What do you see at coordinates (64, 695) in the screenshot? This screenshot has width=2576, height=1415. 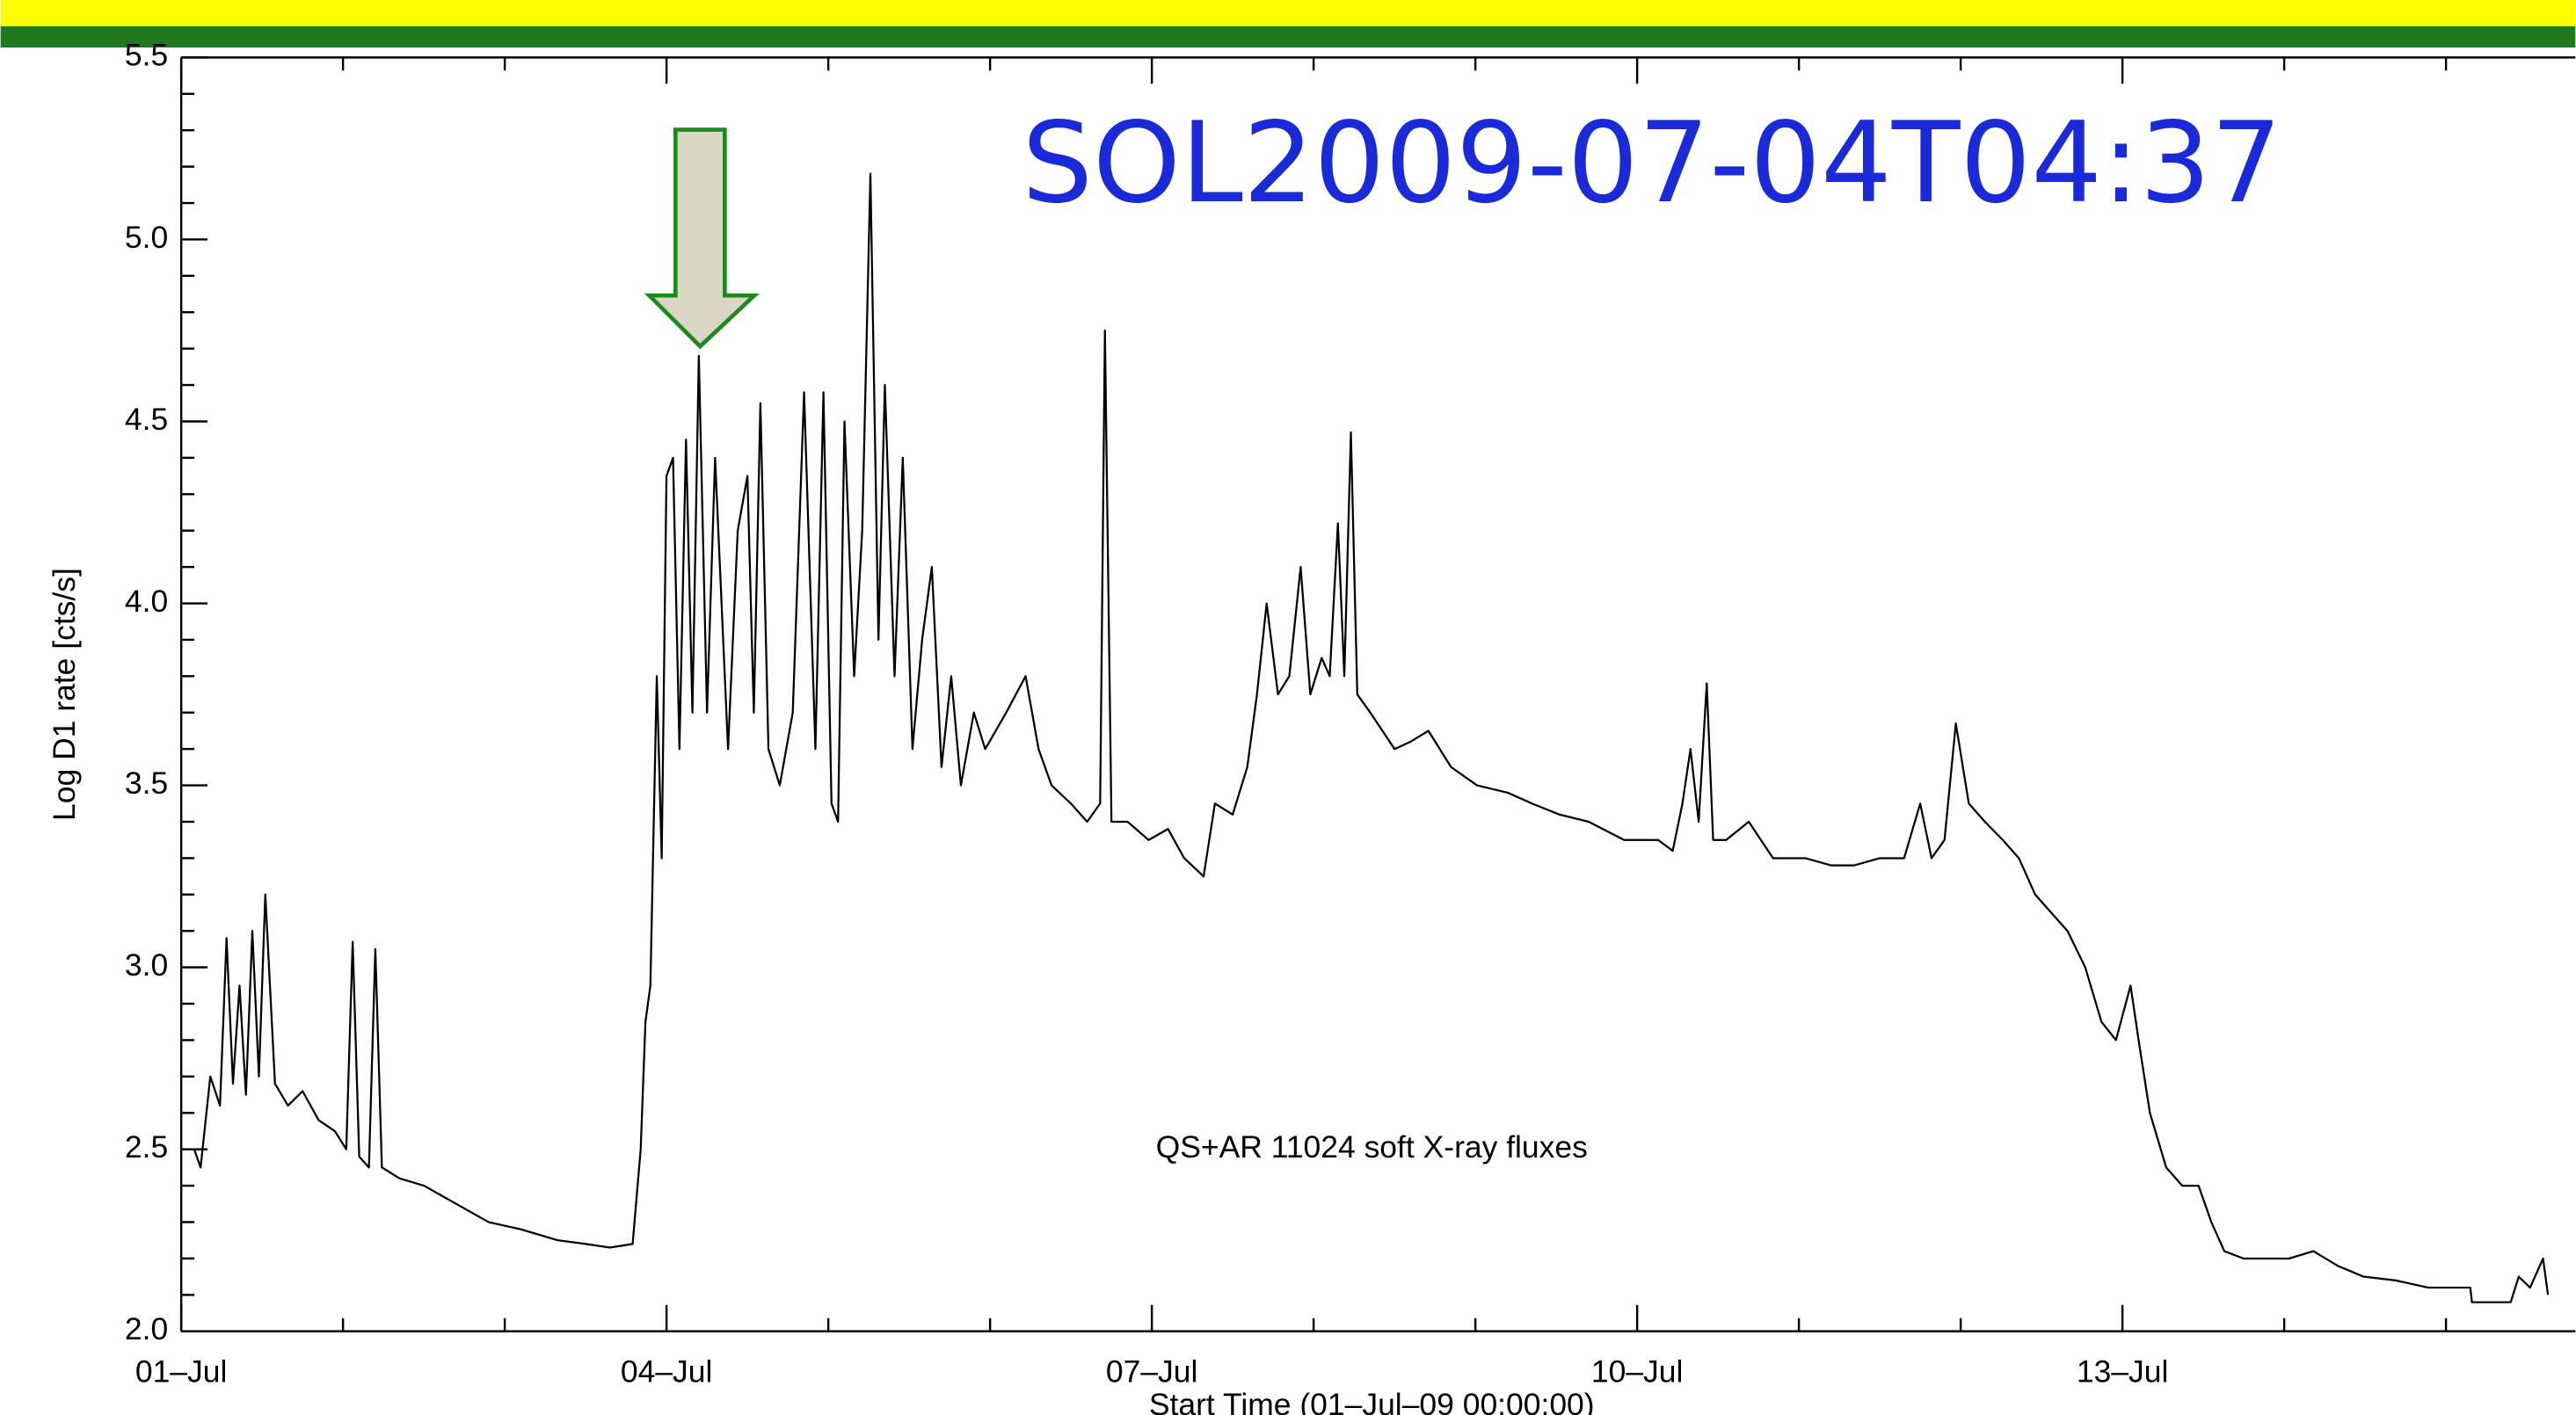 I see `y-axis-label: Log D1 rate [cts/s]` at bounding box center [64, 695].